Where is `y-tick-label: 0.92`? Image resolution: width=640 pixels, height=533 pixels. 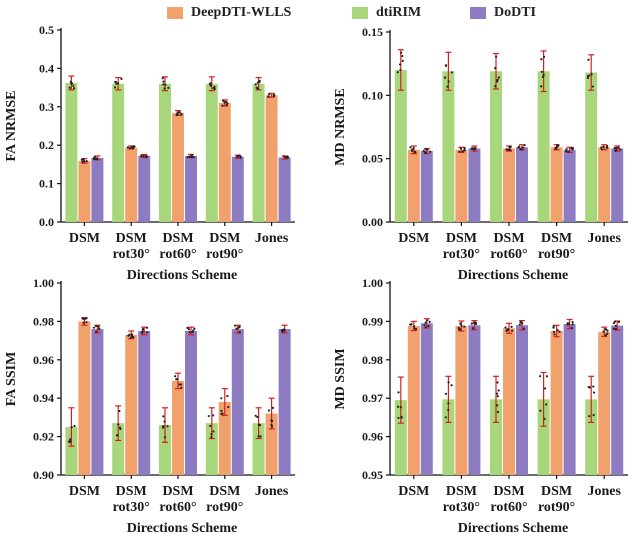 y-tick-label: 0.92 is located at coordinates (43, 437).